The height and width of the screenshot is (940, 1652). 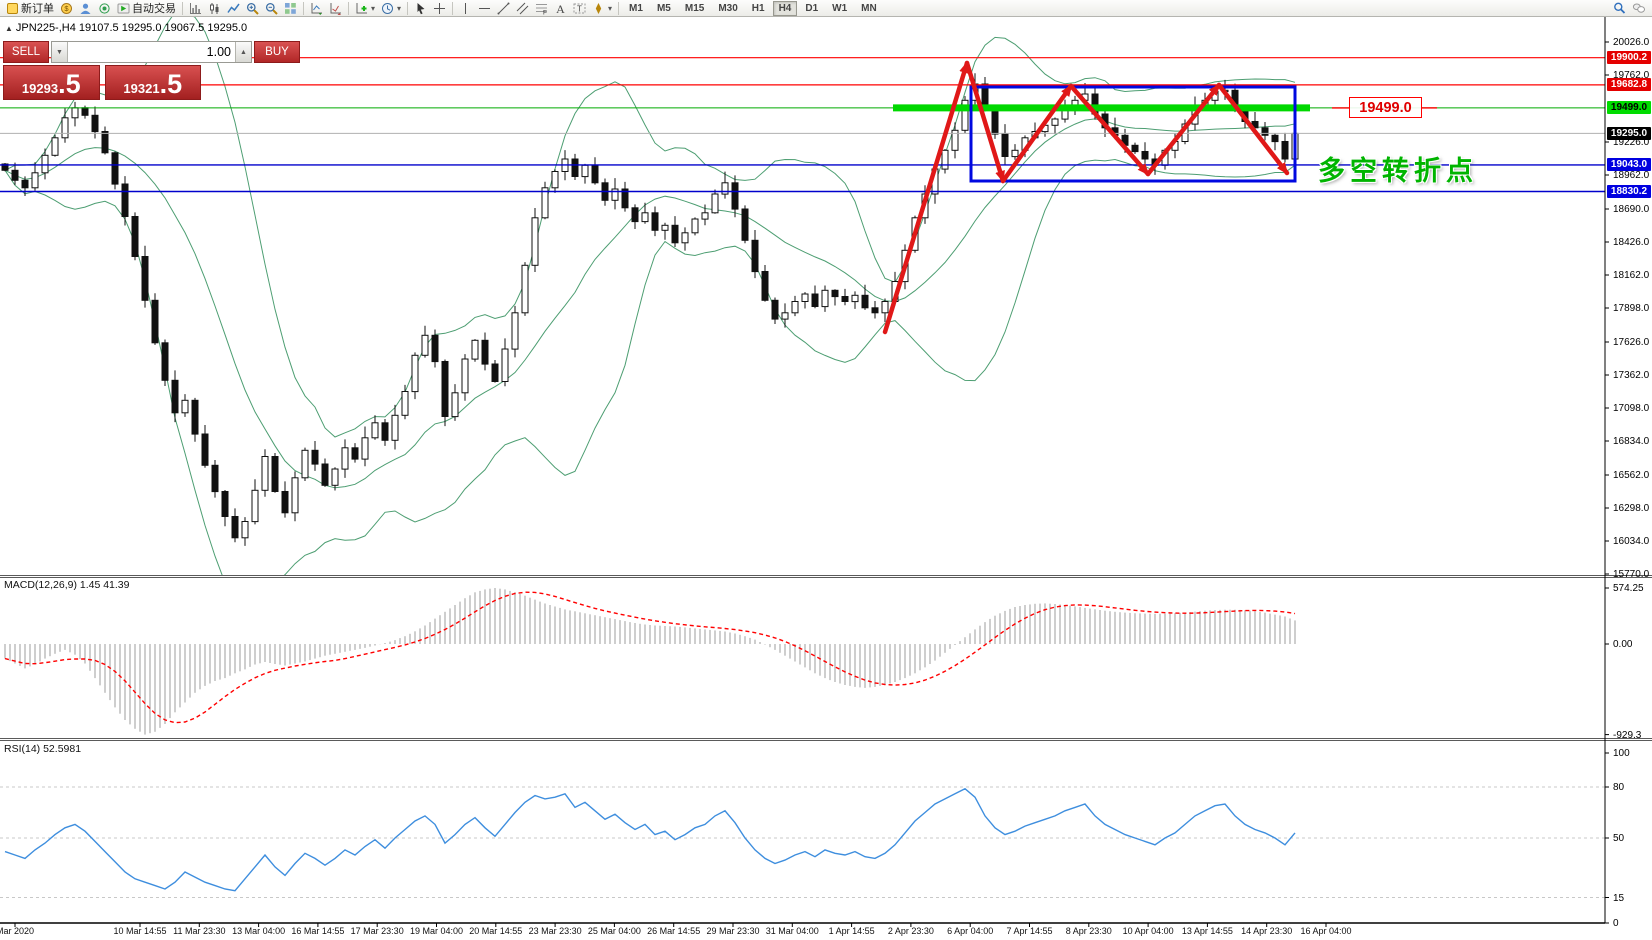 I want to click on signal-icon, so click(x=104, y=8).